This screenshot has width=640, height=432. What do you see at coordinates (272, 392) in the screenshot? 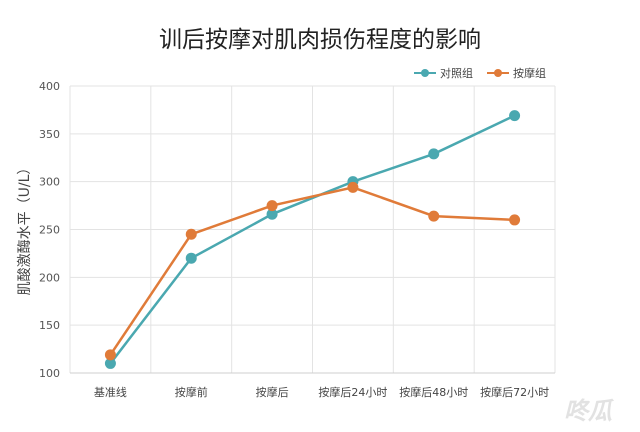
I see `x-tick-label: 按摩后` at bounding box center [272, 392].